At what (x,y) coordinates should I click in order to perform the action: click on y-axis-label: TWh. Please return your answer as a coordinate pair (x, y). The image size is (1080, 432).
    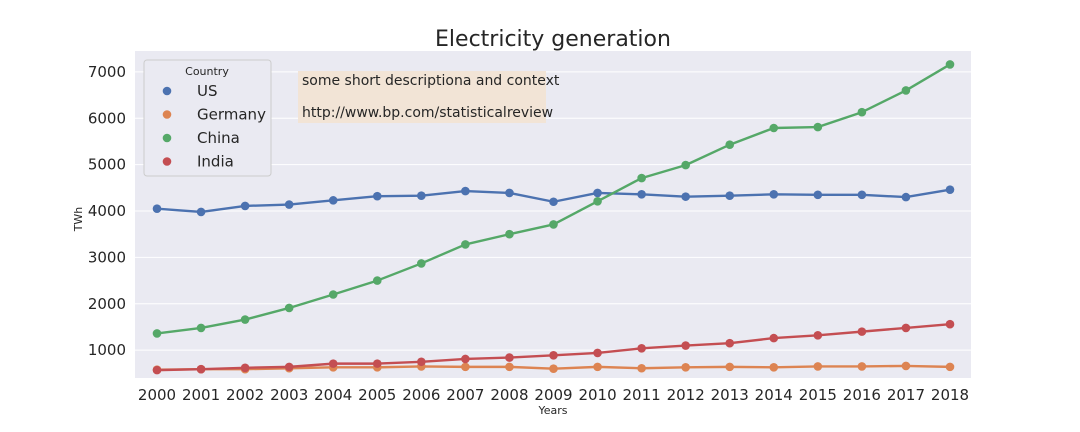
    Looking at the image, I should click on (78, 220).